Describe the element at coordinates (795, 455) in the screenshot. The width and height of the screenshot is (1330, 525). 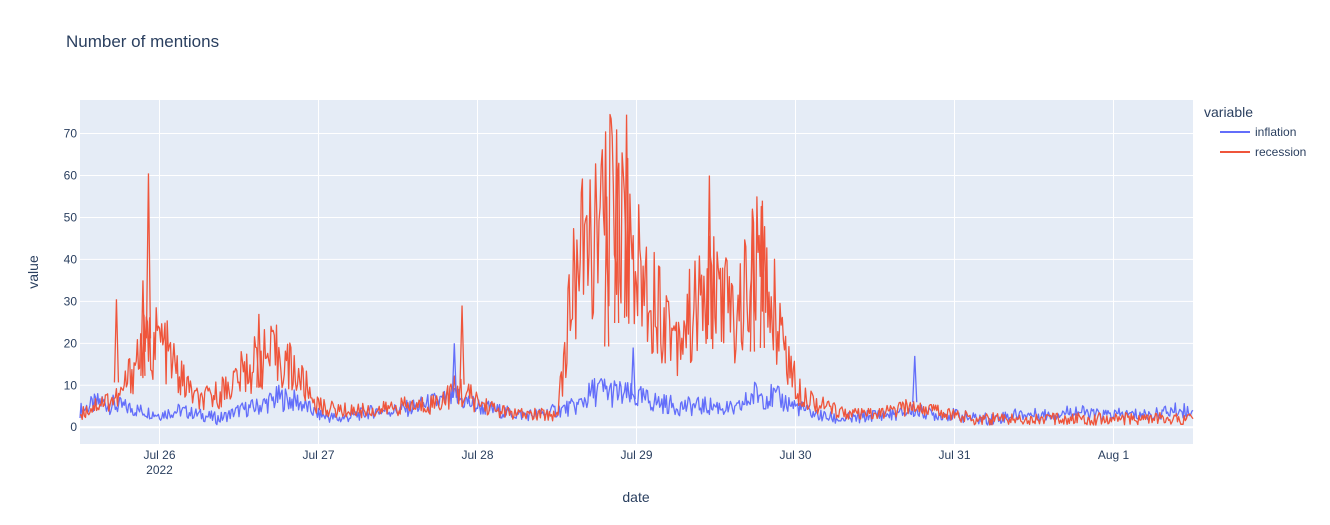
I see `x-tick-label: Jul 30` at that location.